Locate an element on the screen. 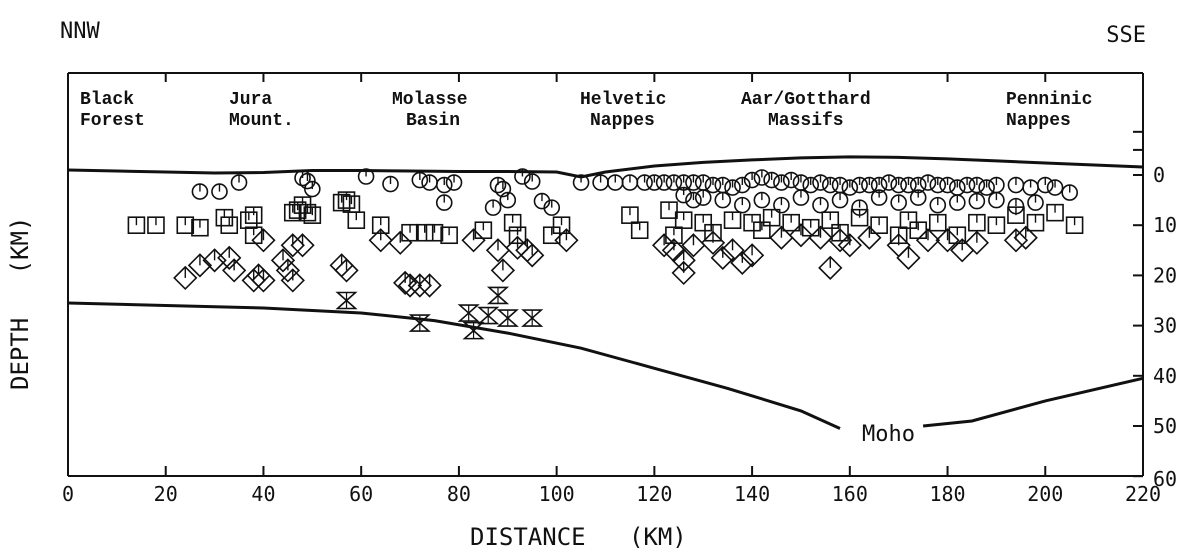 Image resolution: width=1198 pixels, height=554 pixels. direction-label-right: SSE is located at coordinates (1126, 35).